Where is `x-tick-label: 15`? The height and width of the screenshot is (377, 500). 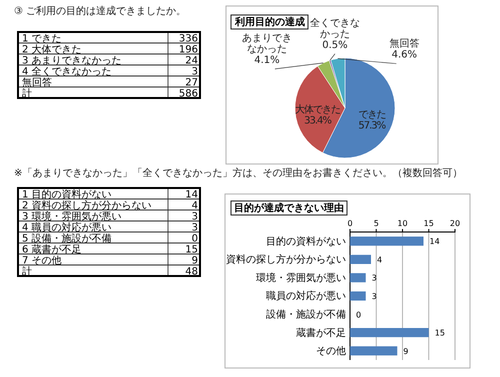
x-tick-label: 15 is located at coordinates (429, 223).